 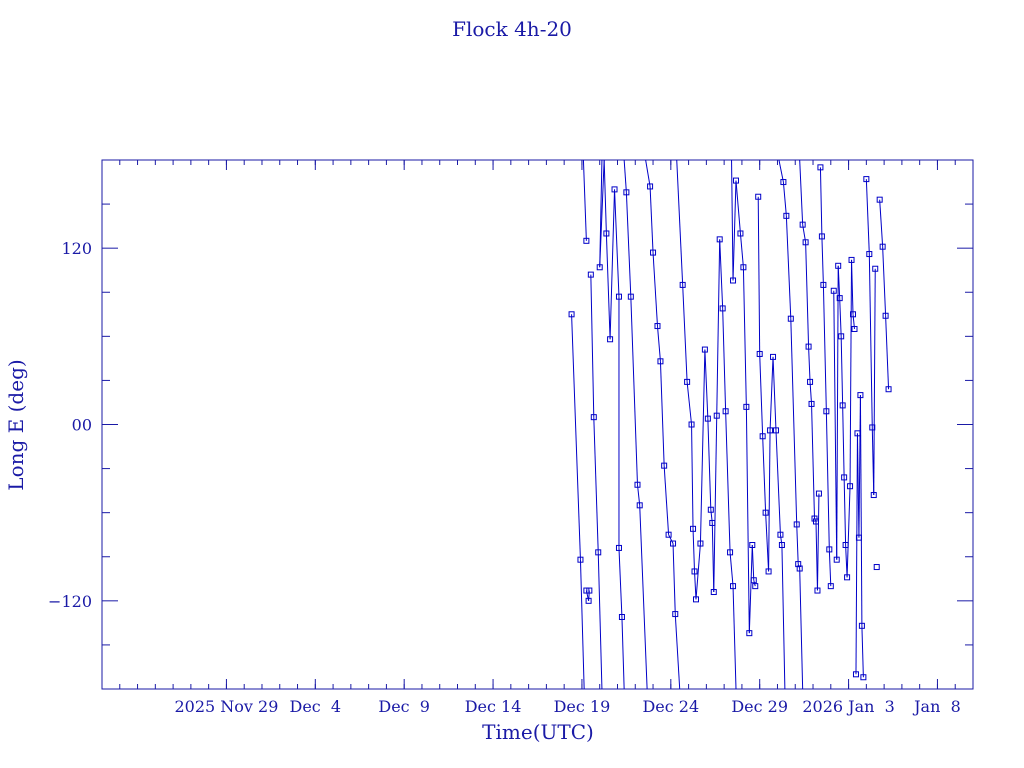 What do you see at coordinates (848, 706) in the screenshot?
I see `x-tick-label: 2026 Jan 3` at bounding box center [848, 706].